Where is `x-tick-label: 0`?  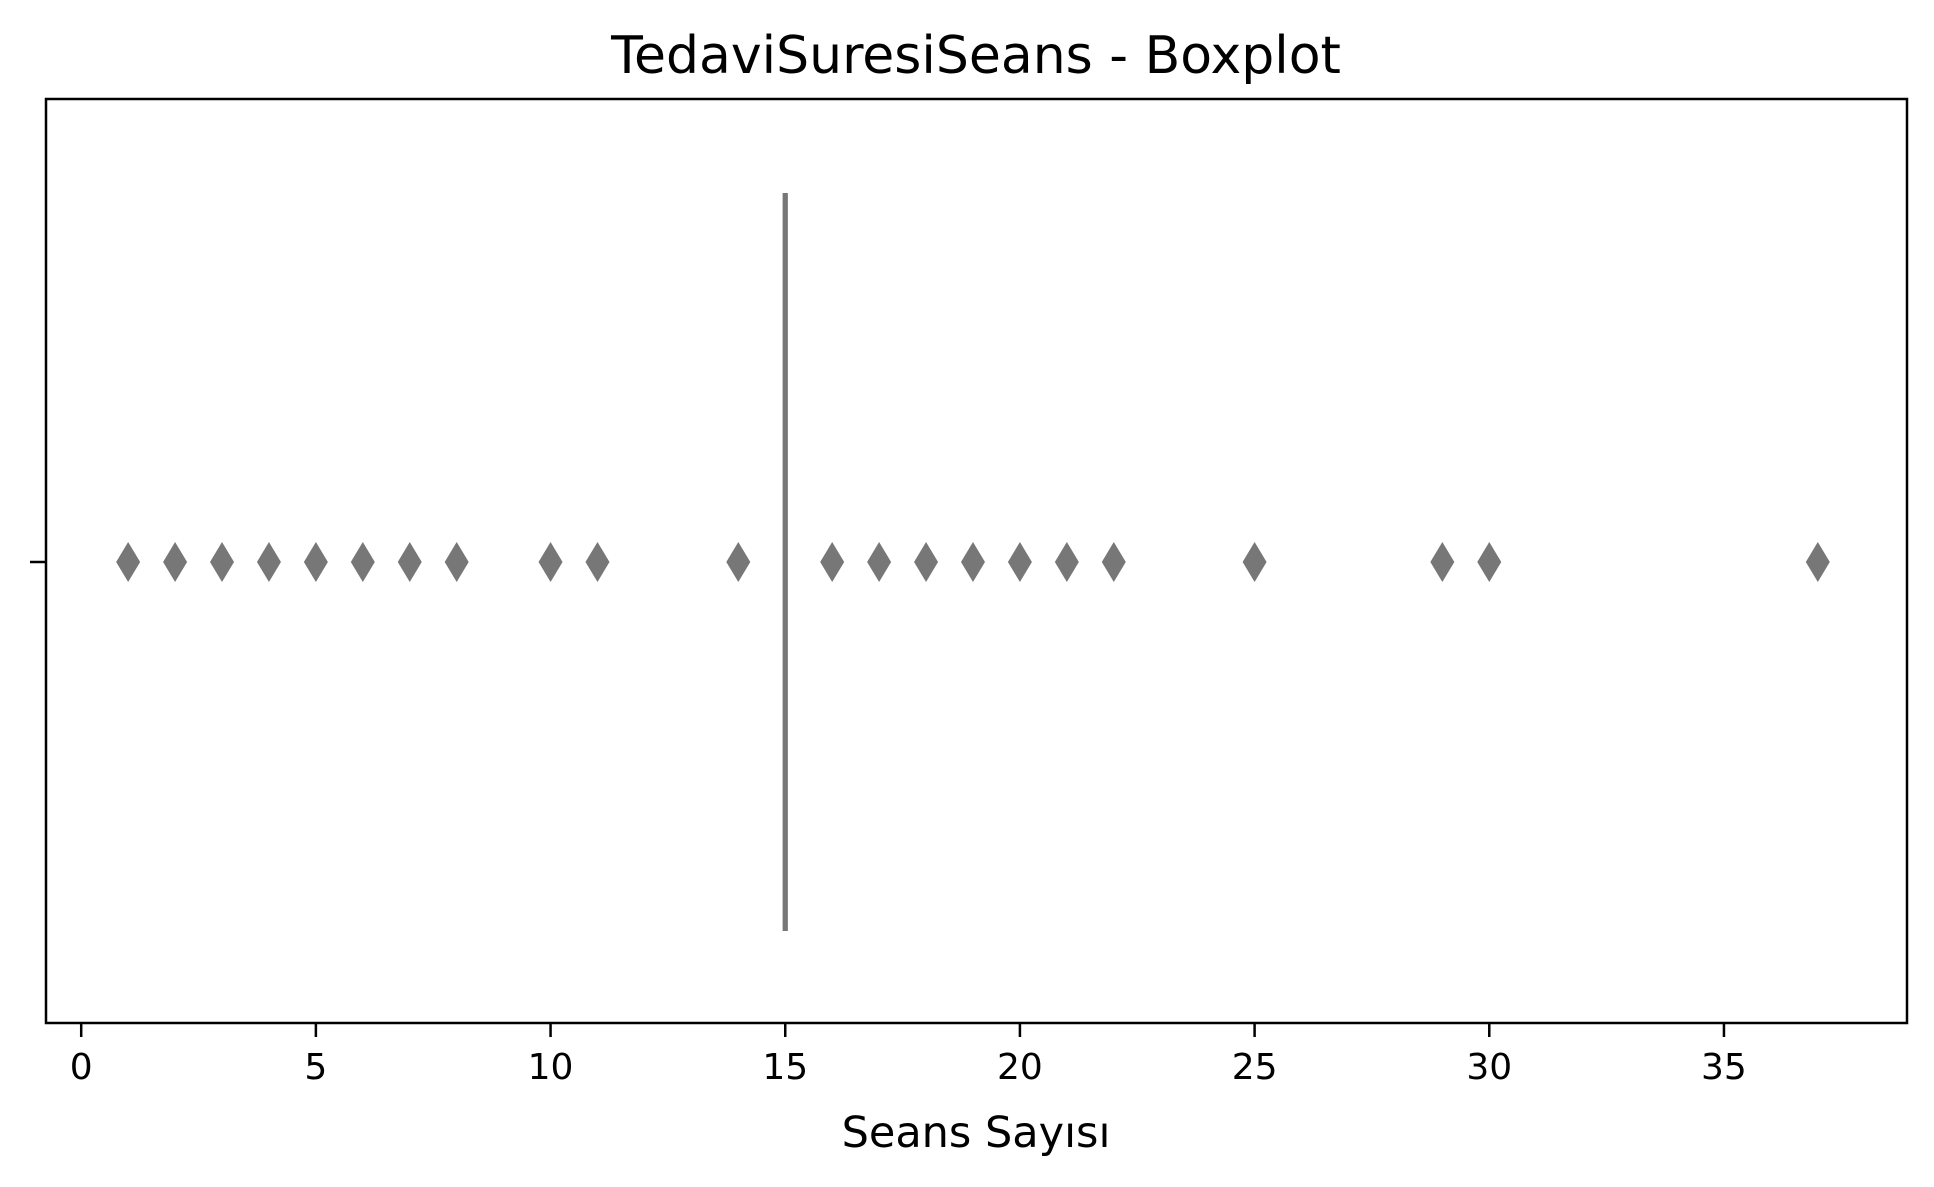
x-tick-label: 0 is located at coordinates (81, 1067).